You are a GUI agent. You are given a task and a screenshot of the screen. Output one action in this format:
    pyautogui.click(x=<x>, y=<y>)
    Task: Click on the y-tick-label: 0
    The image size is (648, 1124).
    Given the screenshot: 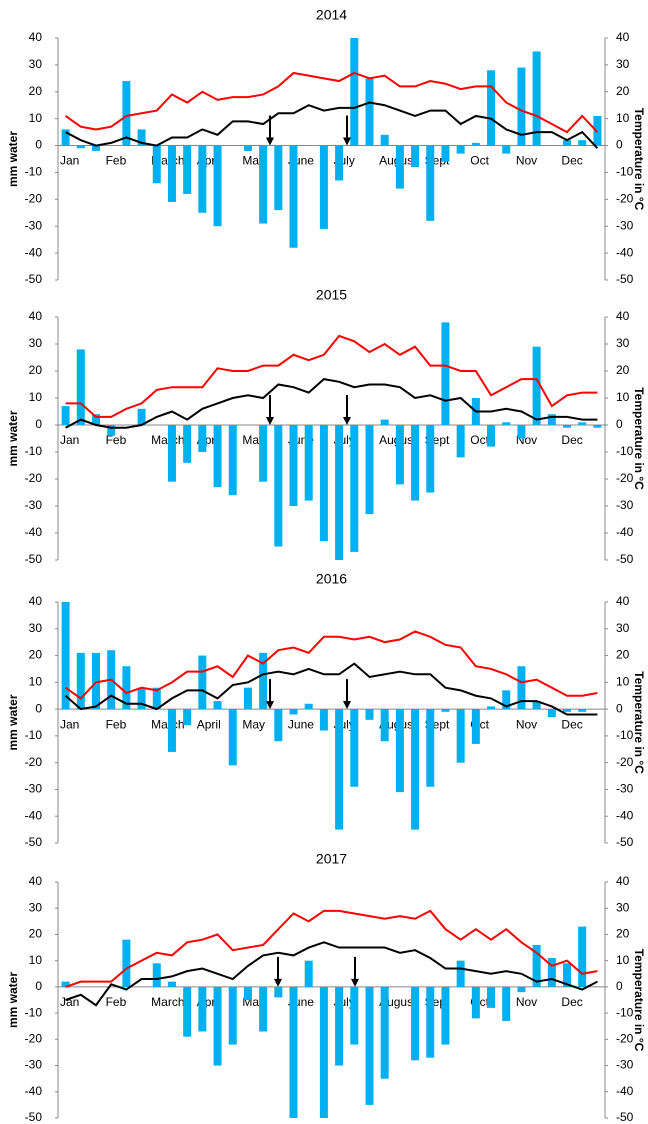 What is the action you would take?
    pyautogui.click(x=38, y=145)
    